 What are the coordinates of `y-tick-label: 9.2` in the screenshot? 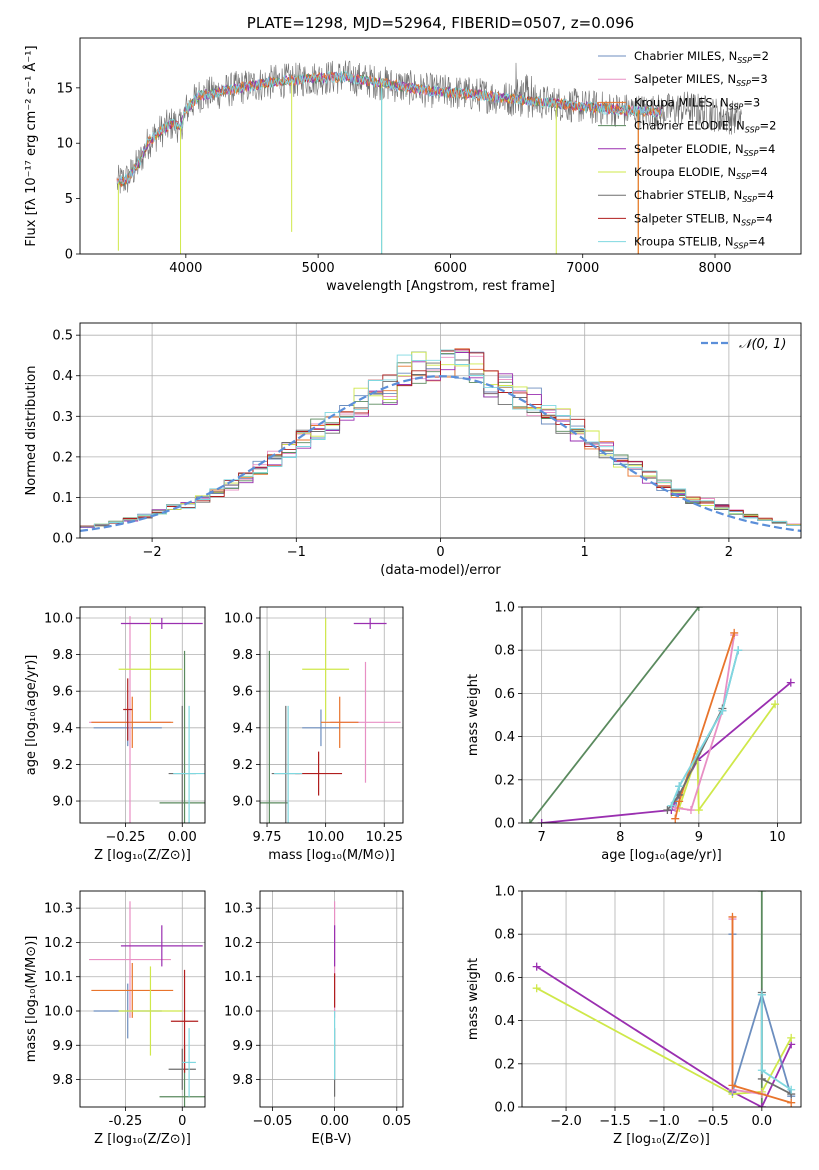 It's located at (62, 765).